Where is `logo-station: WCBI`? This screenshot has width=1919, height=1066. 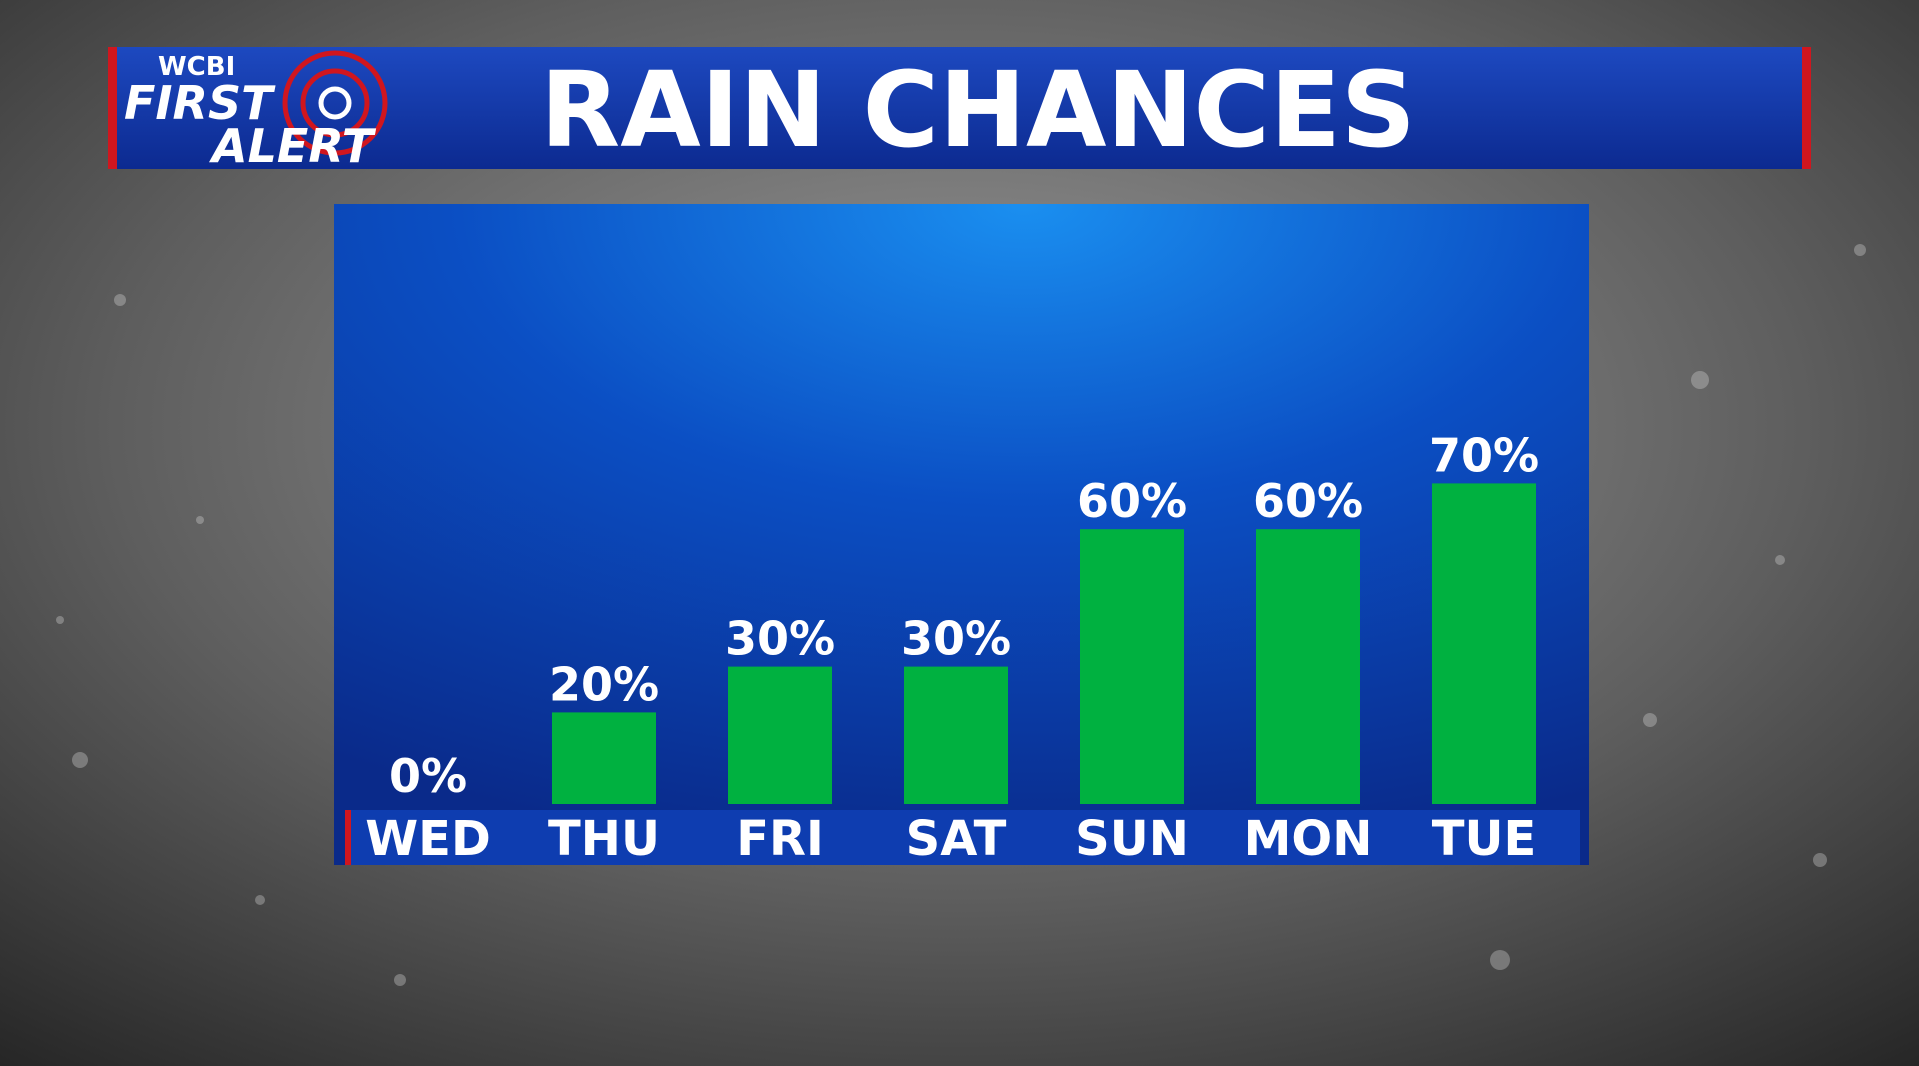
logo-station: WCBI is located at coordinates (196, 67).